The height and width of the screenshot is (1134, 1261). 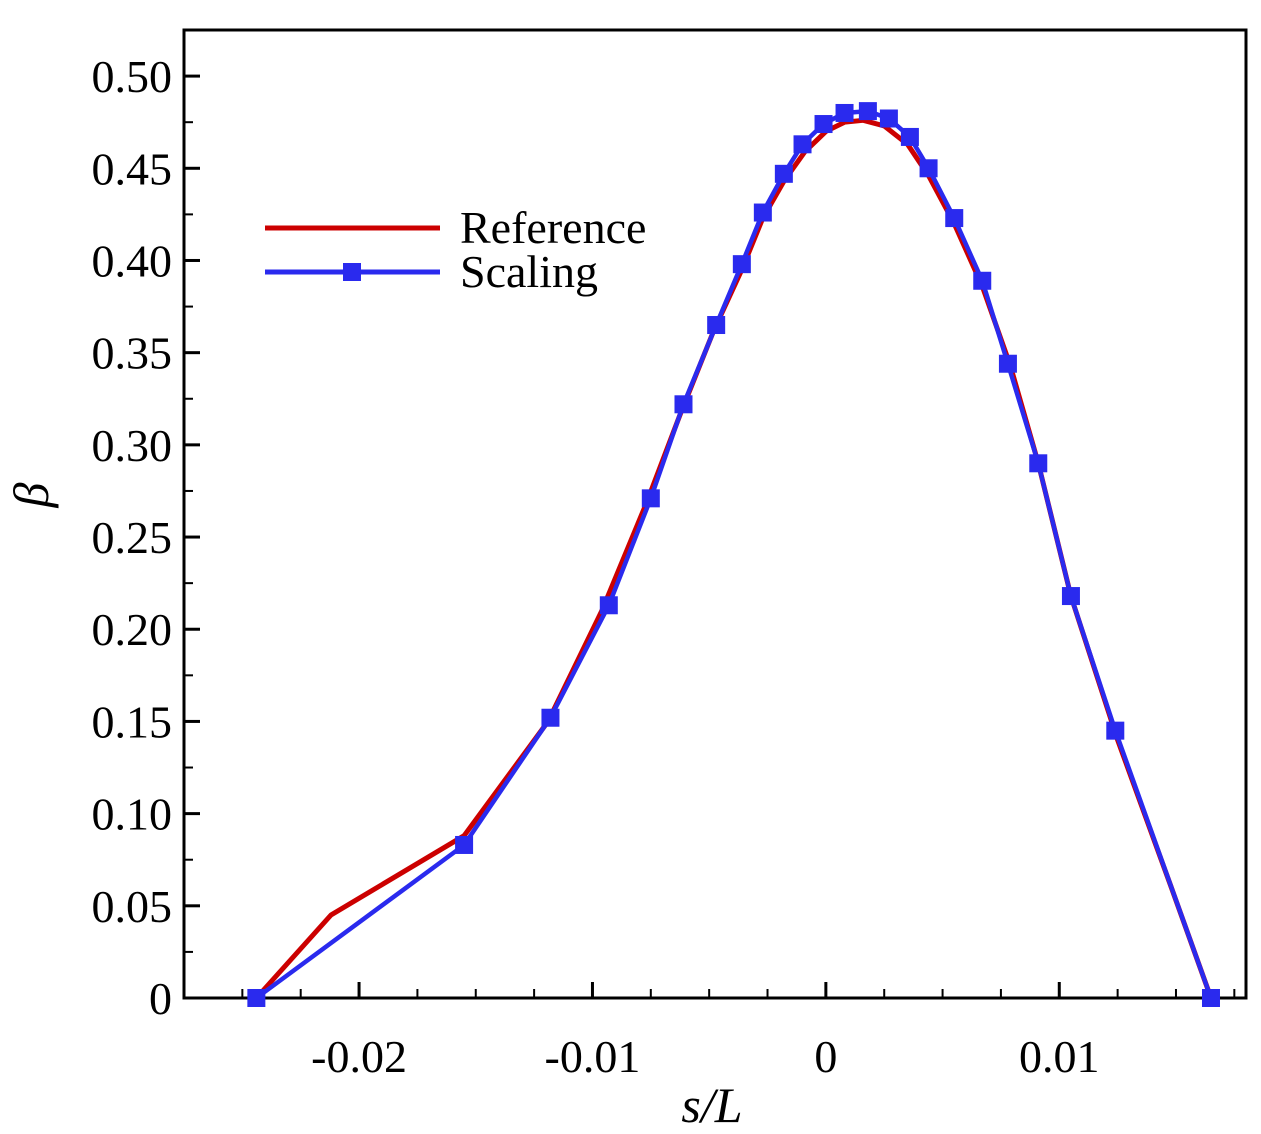 What do you see at coordinates (352, 272) in the screenshot?
I see `legend-marker` at bounding box center [352, 272].